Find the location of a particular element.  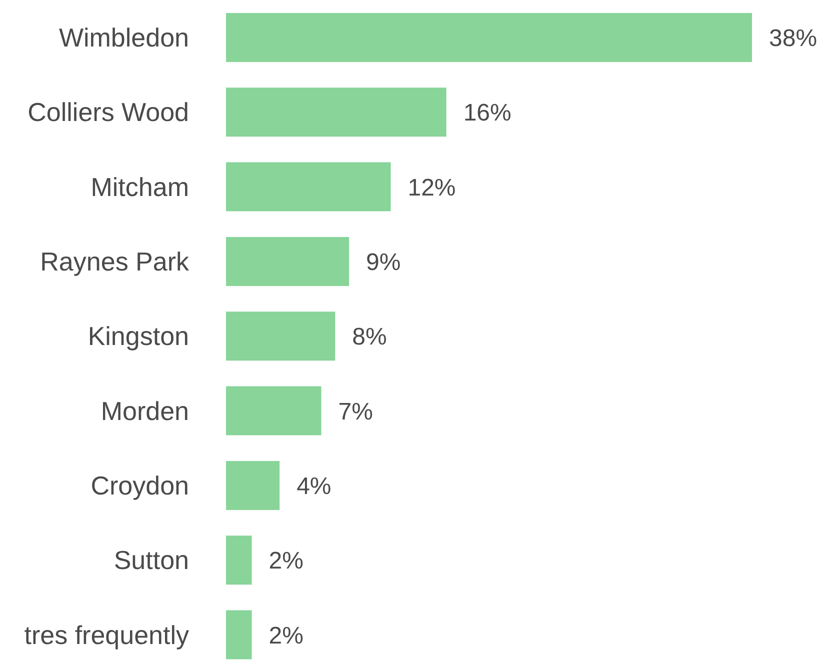

data-label: 9% is located at coordinates (383, 262).